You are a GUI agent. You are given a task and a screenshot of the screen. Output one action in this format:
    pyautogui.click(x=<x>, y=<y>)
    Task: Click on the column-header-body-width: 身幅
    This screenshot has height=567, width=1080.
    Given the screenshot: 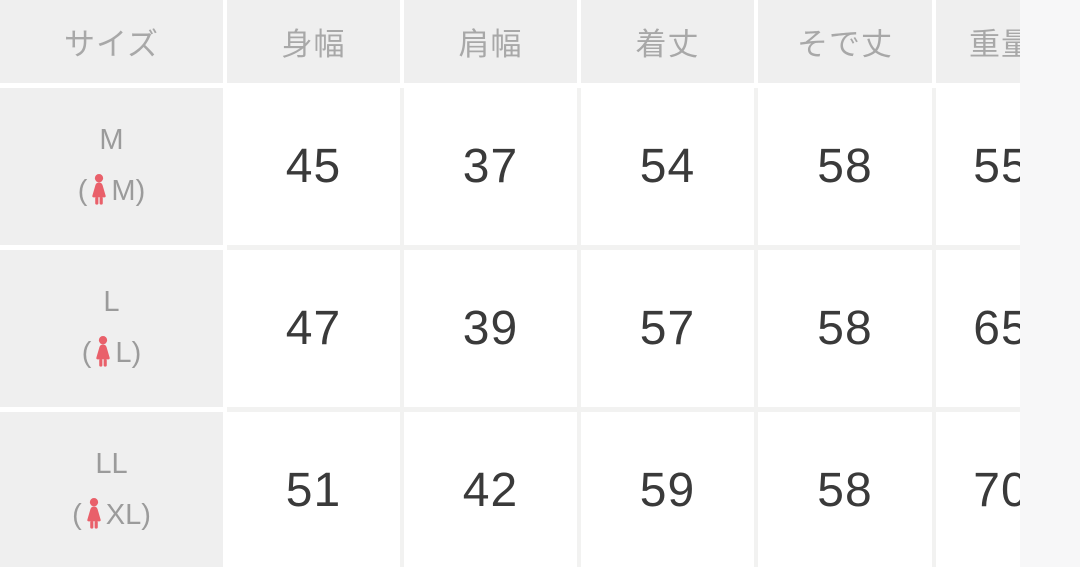 What is the action you would take?
    pyautogui.click(x=313, y=41)
    